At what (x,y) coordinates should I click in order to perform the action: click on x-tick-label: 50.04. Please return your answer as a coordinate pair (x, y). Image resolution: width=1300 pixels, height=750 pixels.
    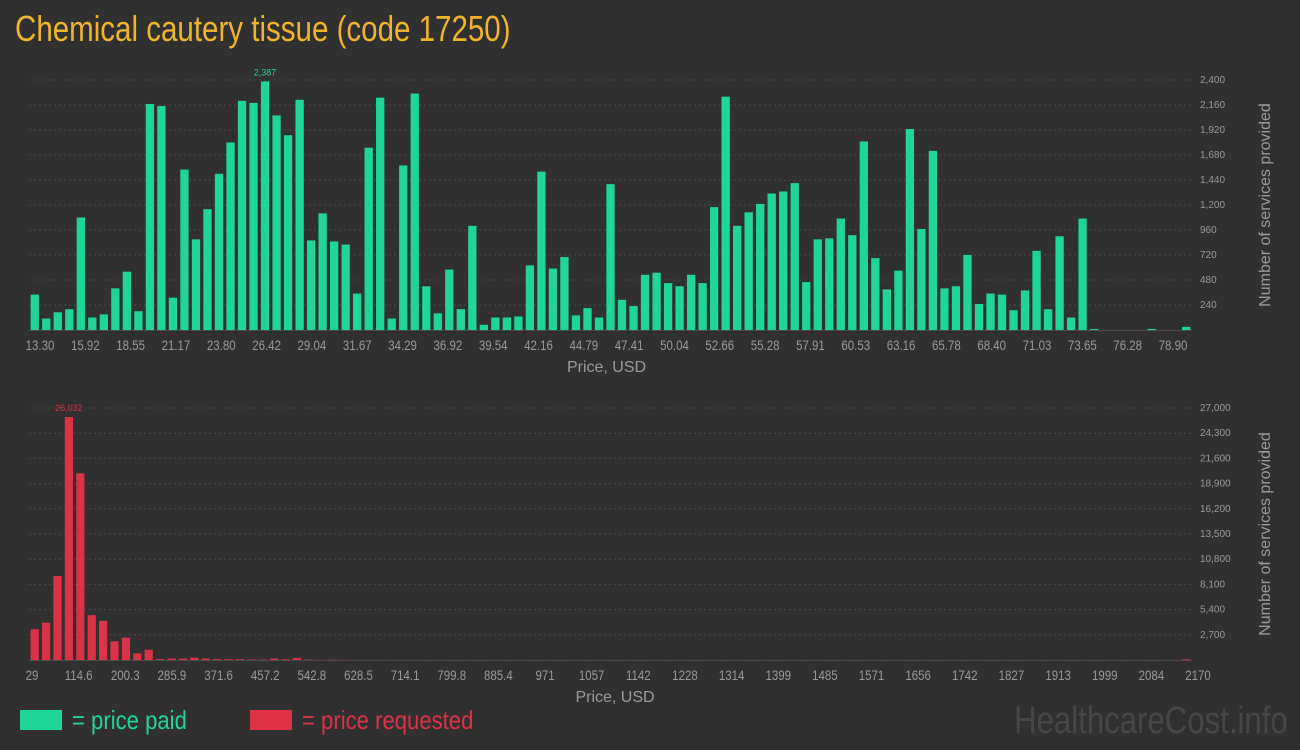
    Looking at the image, I should click on (674, 345).